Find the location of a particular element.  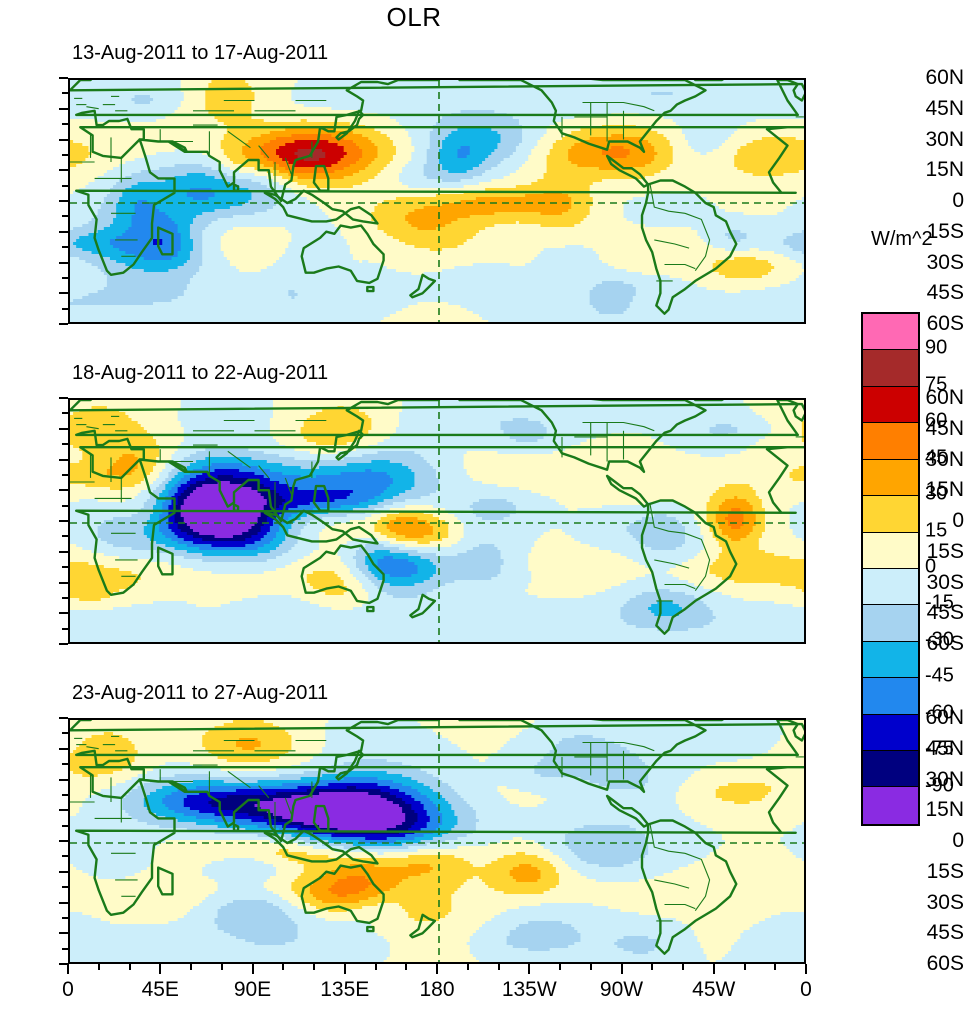

colorbar-tick-label: -30 is located at coordinates (939, 639).